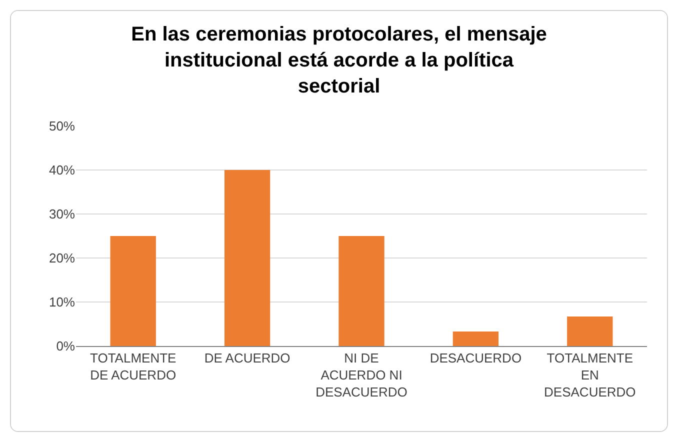 This screenshot has width=680, height=444. I want to click on x-tick-label: DESACUERDO, so click(476, 358).